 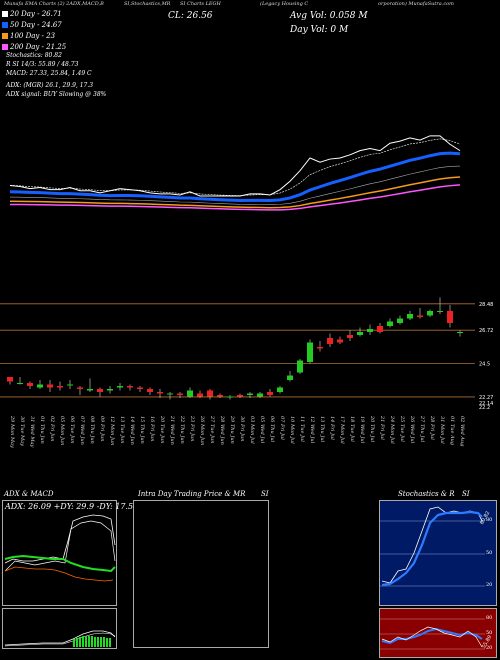 I want to click on ema50-label: 50 Day - 24.67, so click(x=36, y=24).